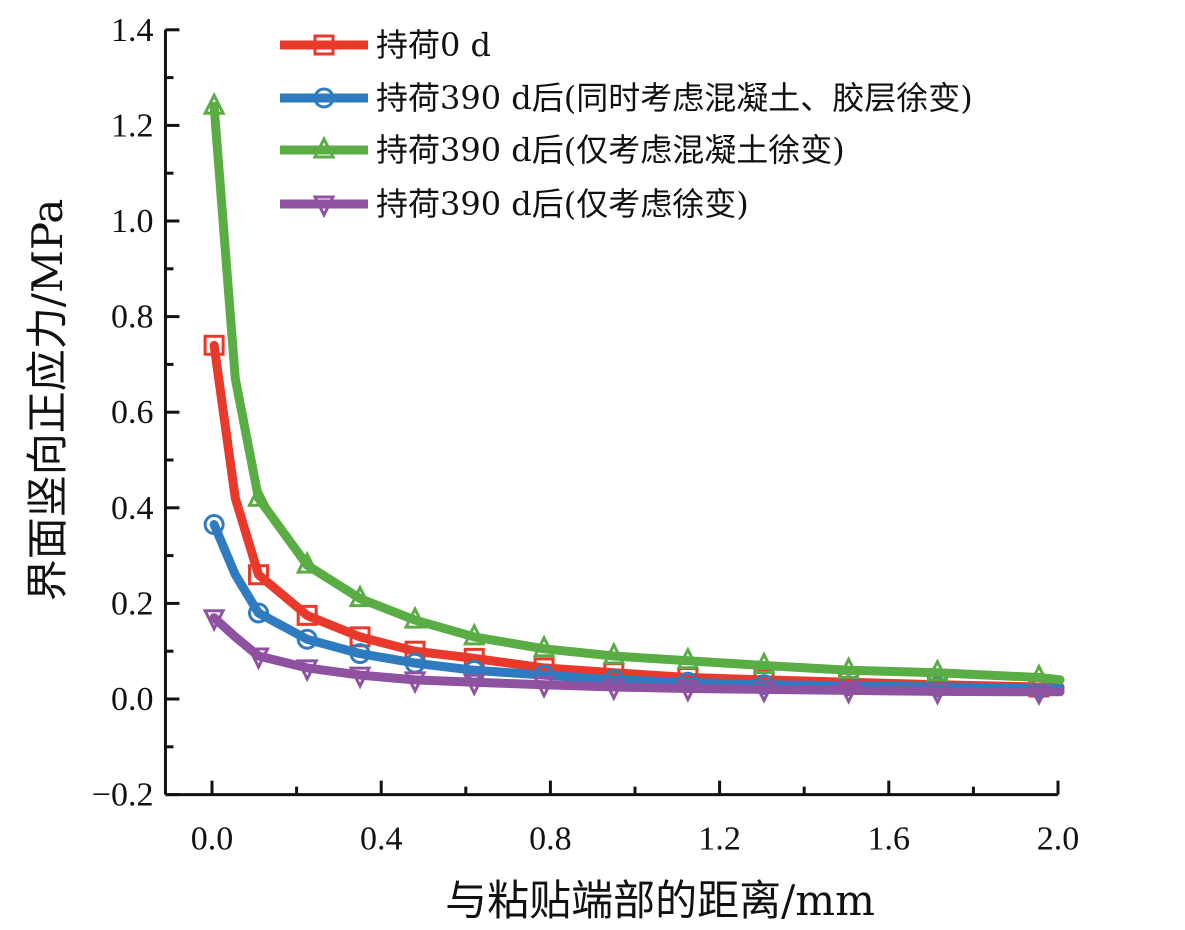 Image resolution: width=1185 pixels, height=930 pixels. I want to click on legend-item-2: 持荷390 d后(仅考虑混凝土徐变), so click(562, 150).